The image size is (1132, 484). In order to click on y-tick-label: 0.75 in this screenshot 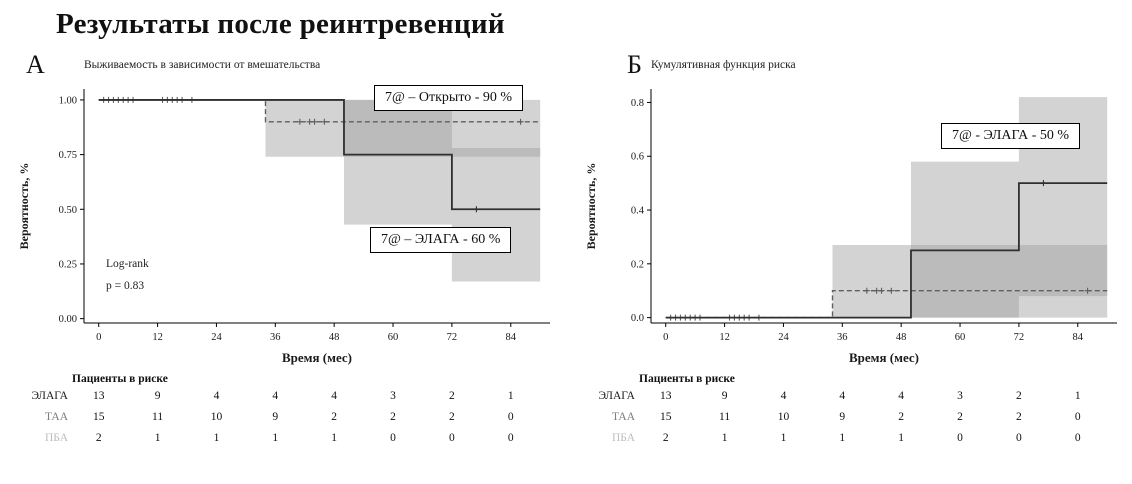, I will do `click(68, 155)`.